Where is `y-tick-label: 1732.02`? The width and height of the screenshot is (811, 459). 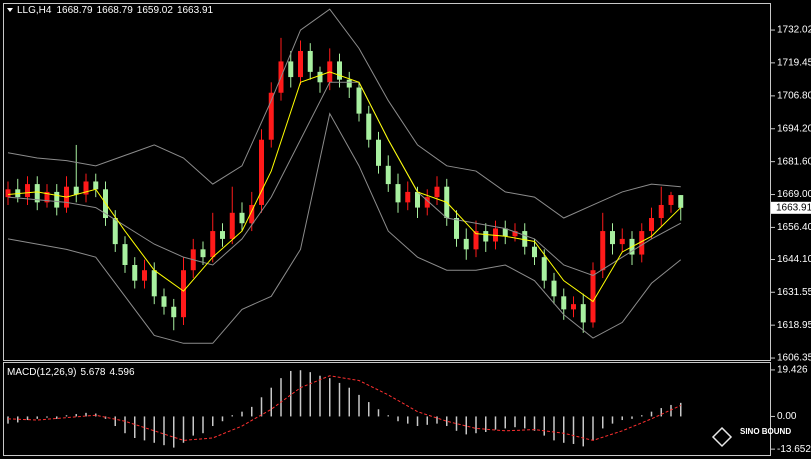 y-tick-label: 1732.02 is located at coordinates (794, 30).